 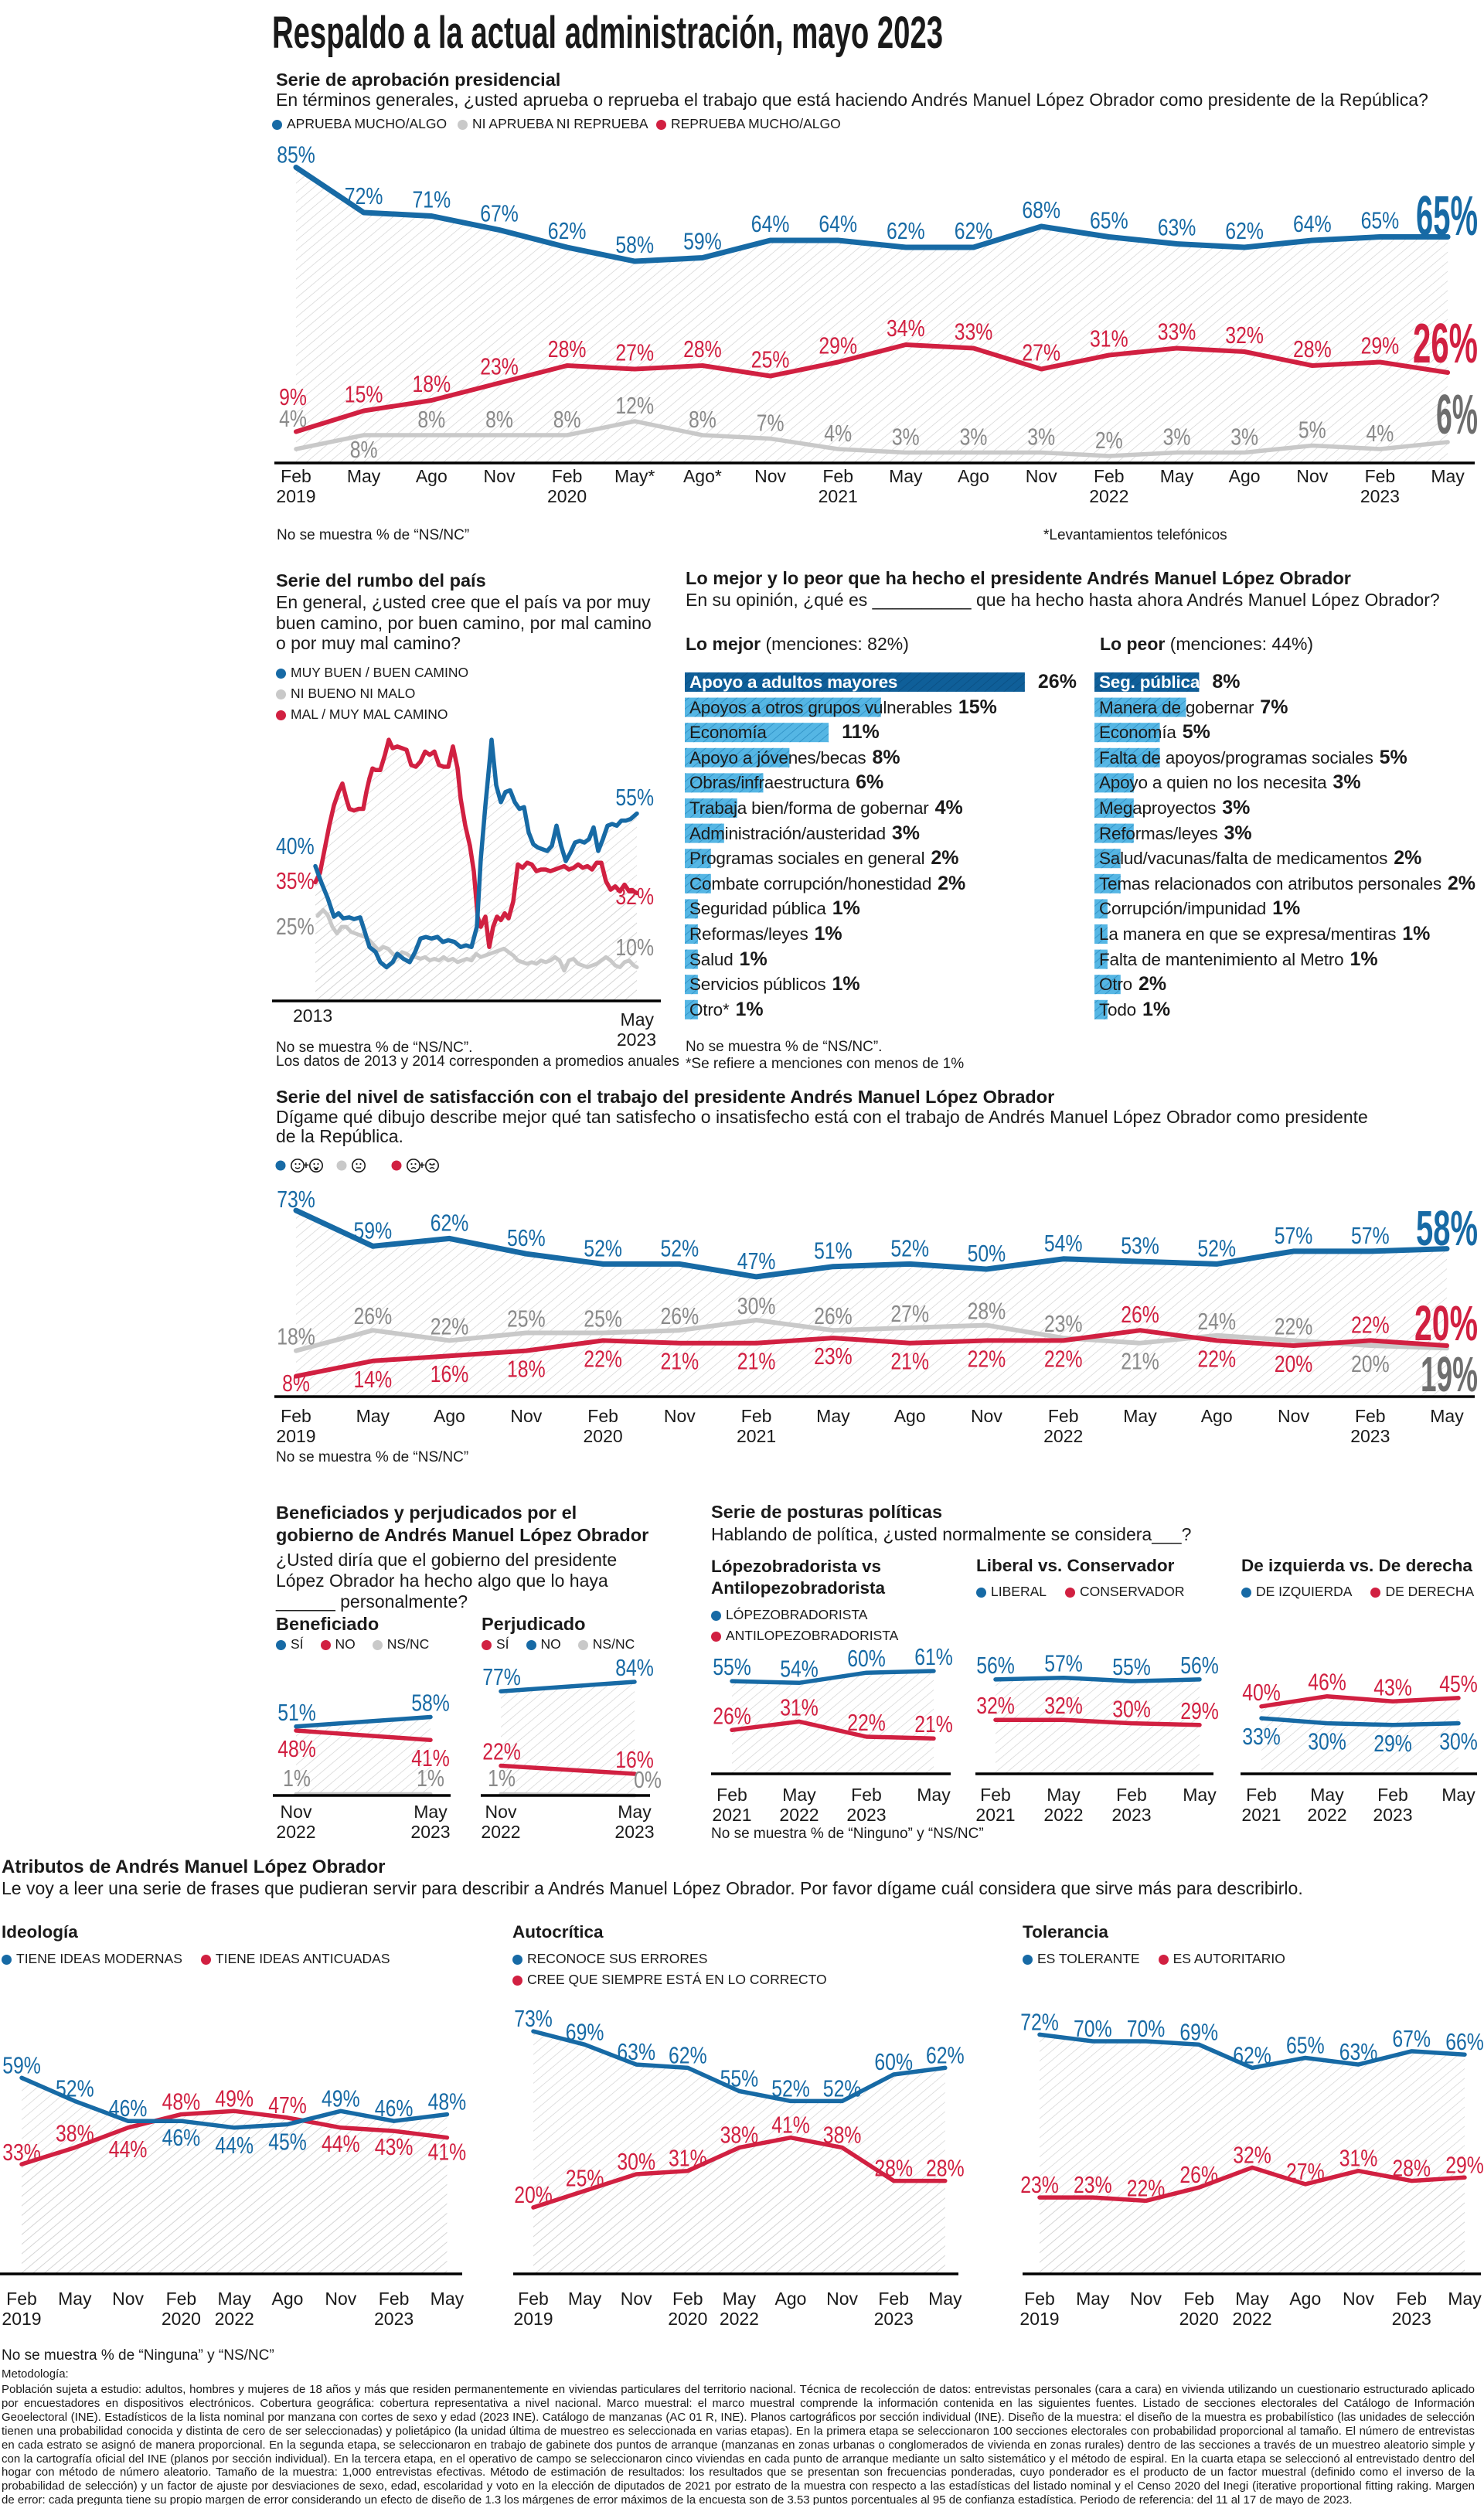 What do you see at coordinates (293, 396) in the screenshot?
I see `svg-text: 9%` at bounding box center [293, 396].